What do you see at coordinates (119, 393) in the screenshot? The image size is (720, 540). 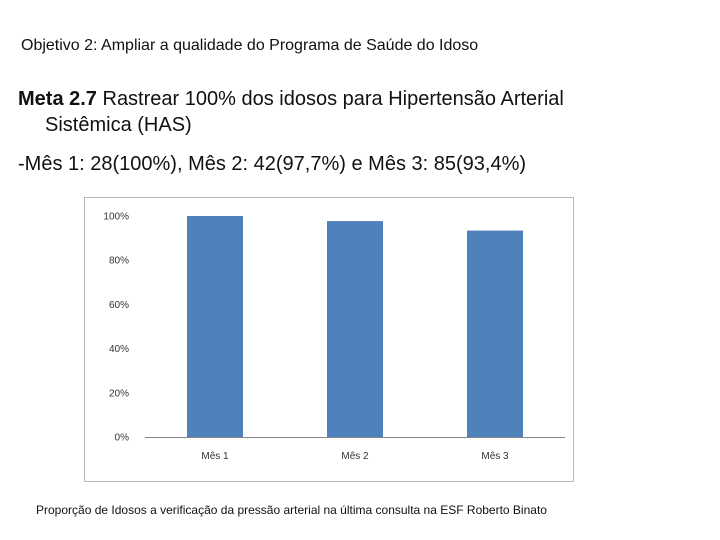 I see `y-tick-label: 20%` at bounding box center [119, 393].